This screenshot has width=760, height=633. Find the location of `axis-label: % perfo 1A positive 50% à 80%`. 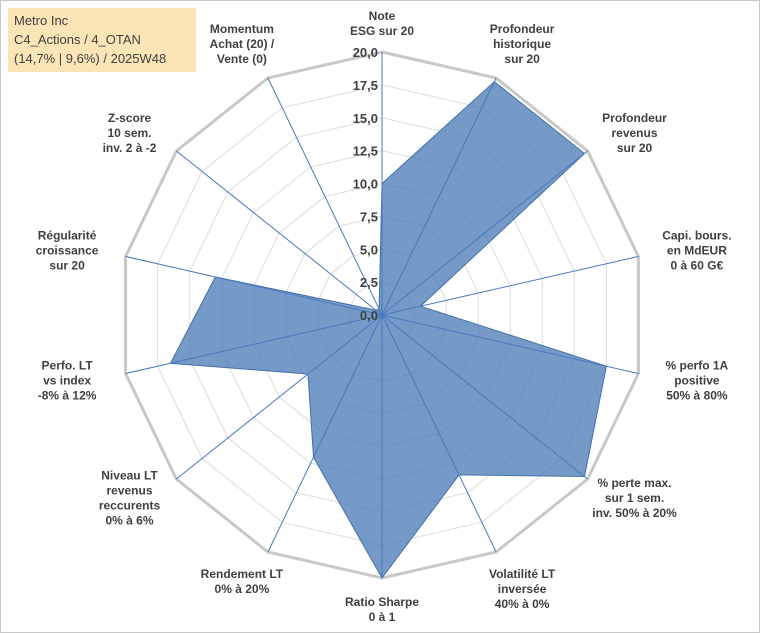

axis-label: % perfo 1A positive 50% à 80% is located at coordinates (697, 381).